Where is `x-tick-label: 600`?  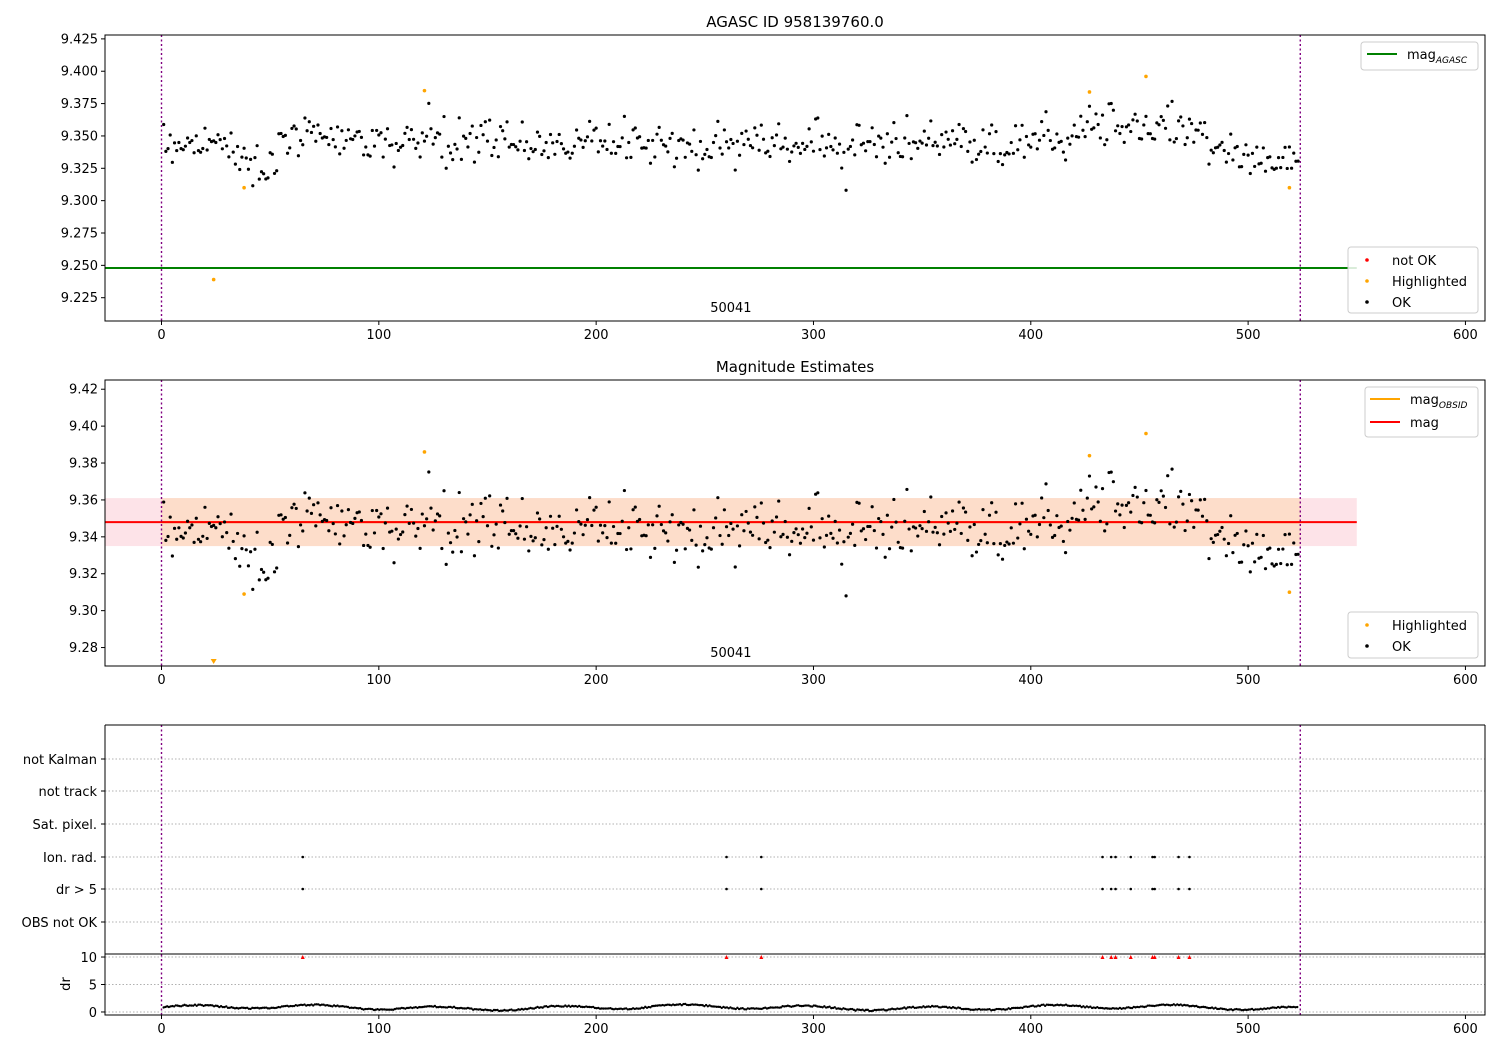 x-tick-label: 600 is located at coordinates (1465, 1029).